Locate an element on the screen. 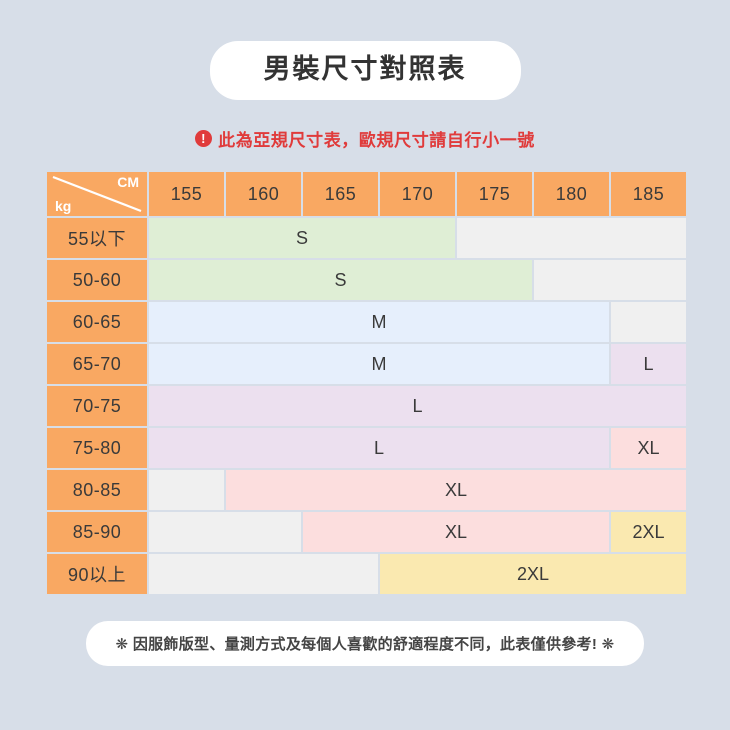 This screenshot has width=730, height=730. table-row: 80-85 XL is located at coordinates (366, 490).